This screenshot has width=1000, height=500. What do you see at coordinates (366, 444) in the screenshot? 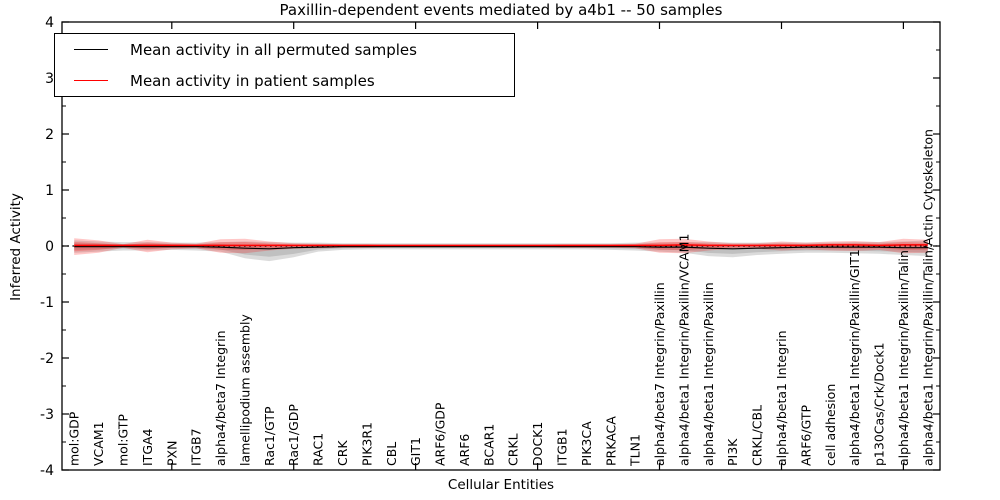
I see `x-tick-label: PIK3R1` at bounding box center [366, 444].